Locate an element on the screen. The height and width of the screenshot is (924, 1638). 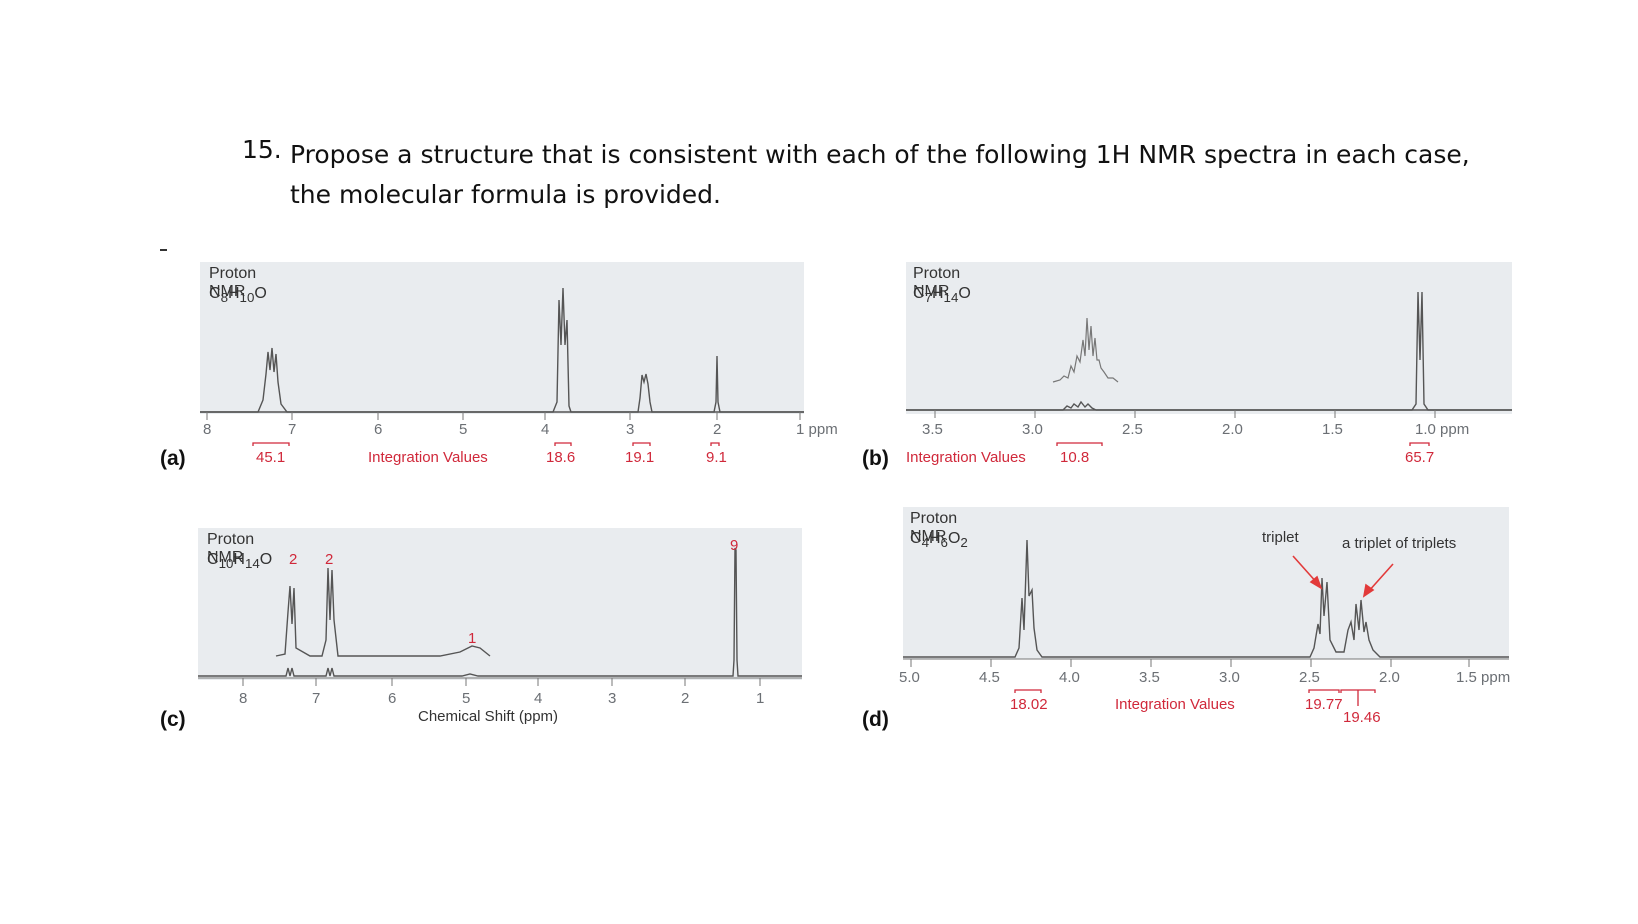
integration-value: 65.7 is located at coordinates (1420, 457).